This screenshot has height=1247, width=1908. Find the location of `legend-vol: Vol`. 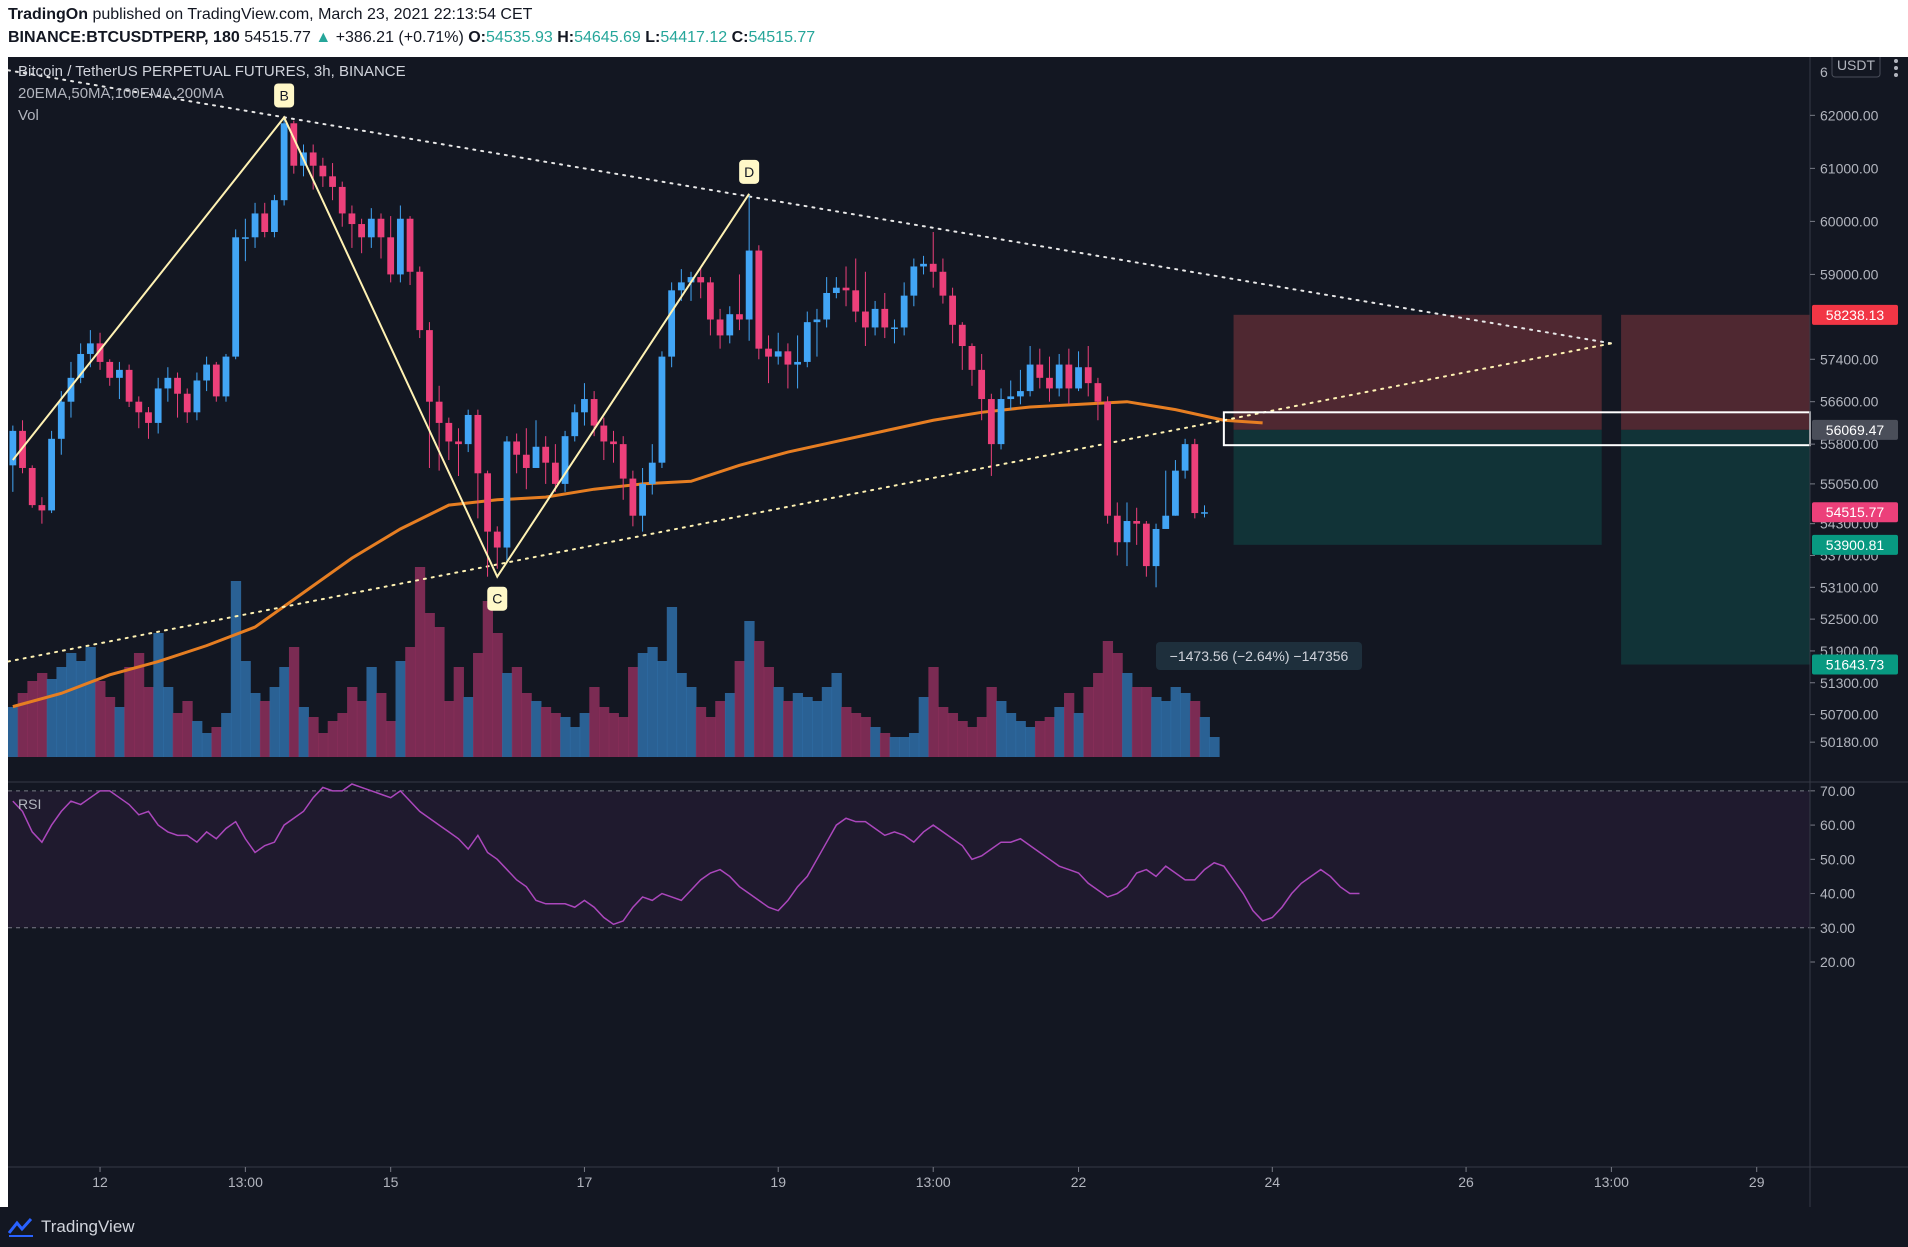

legend-vol: Vol is located at coordinates (28, 115).